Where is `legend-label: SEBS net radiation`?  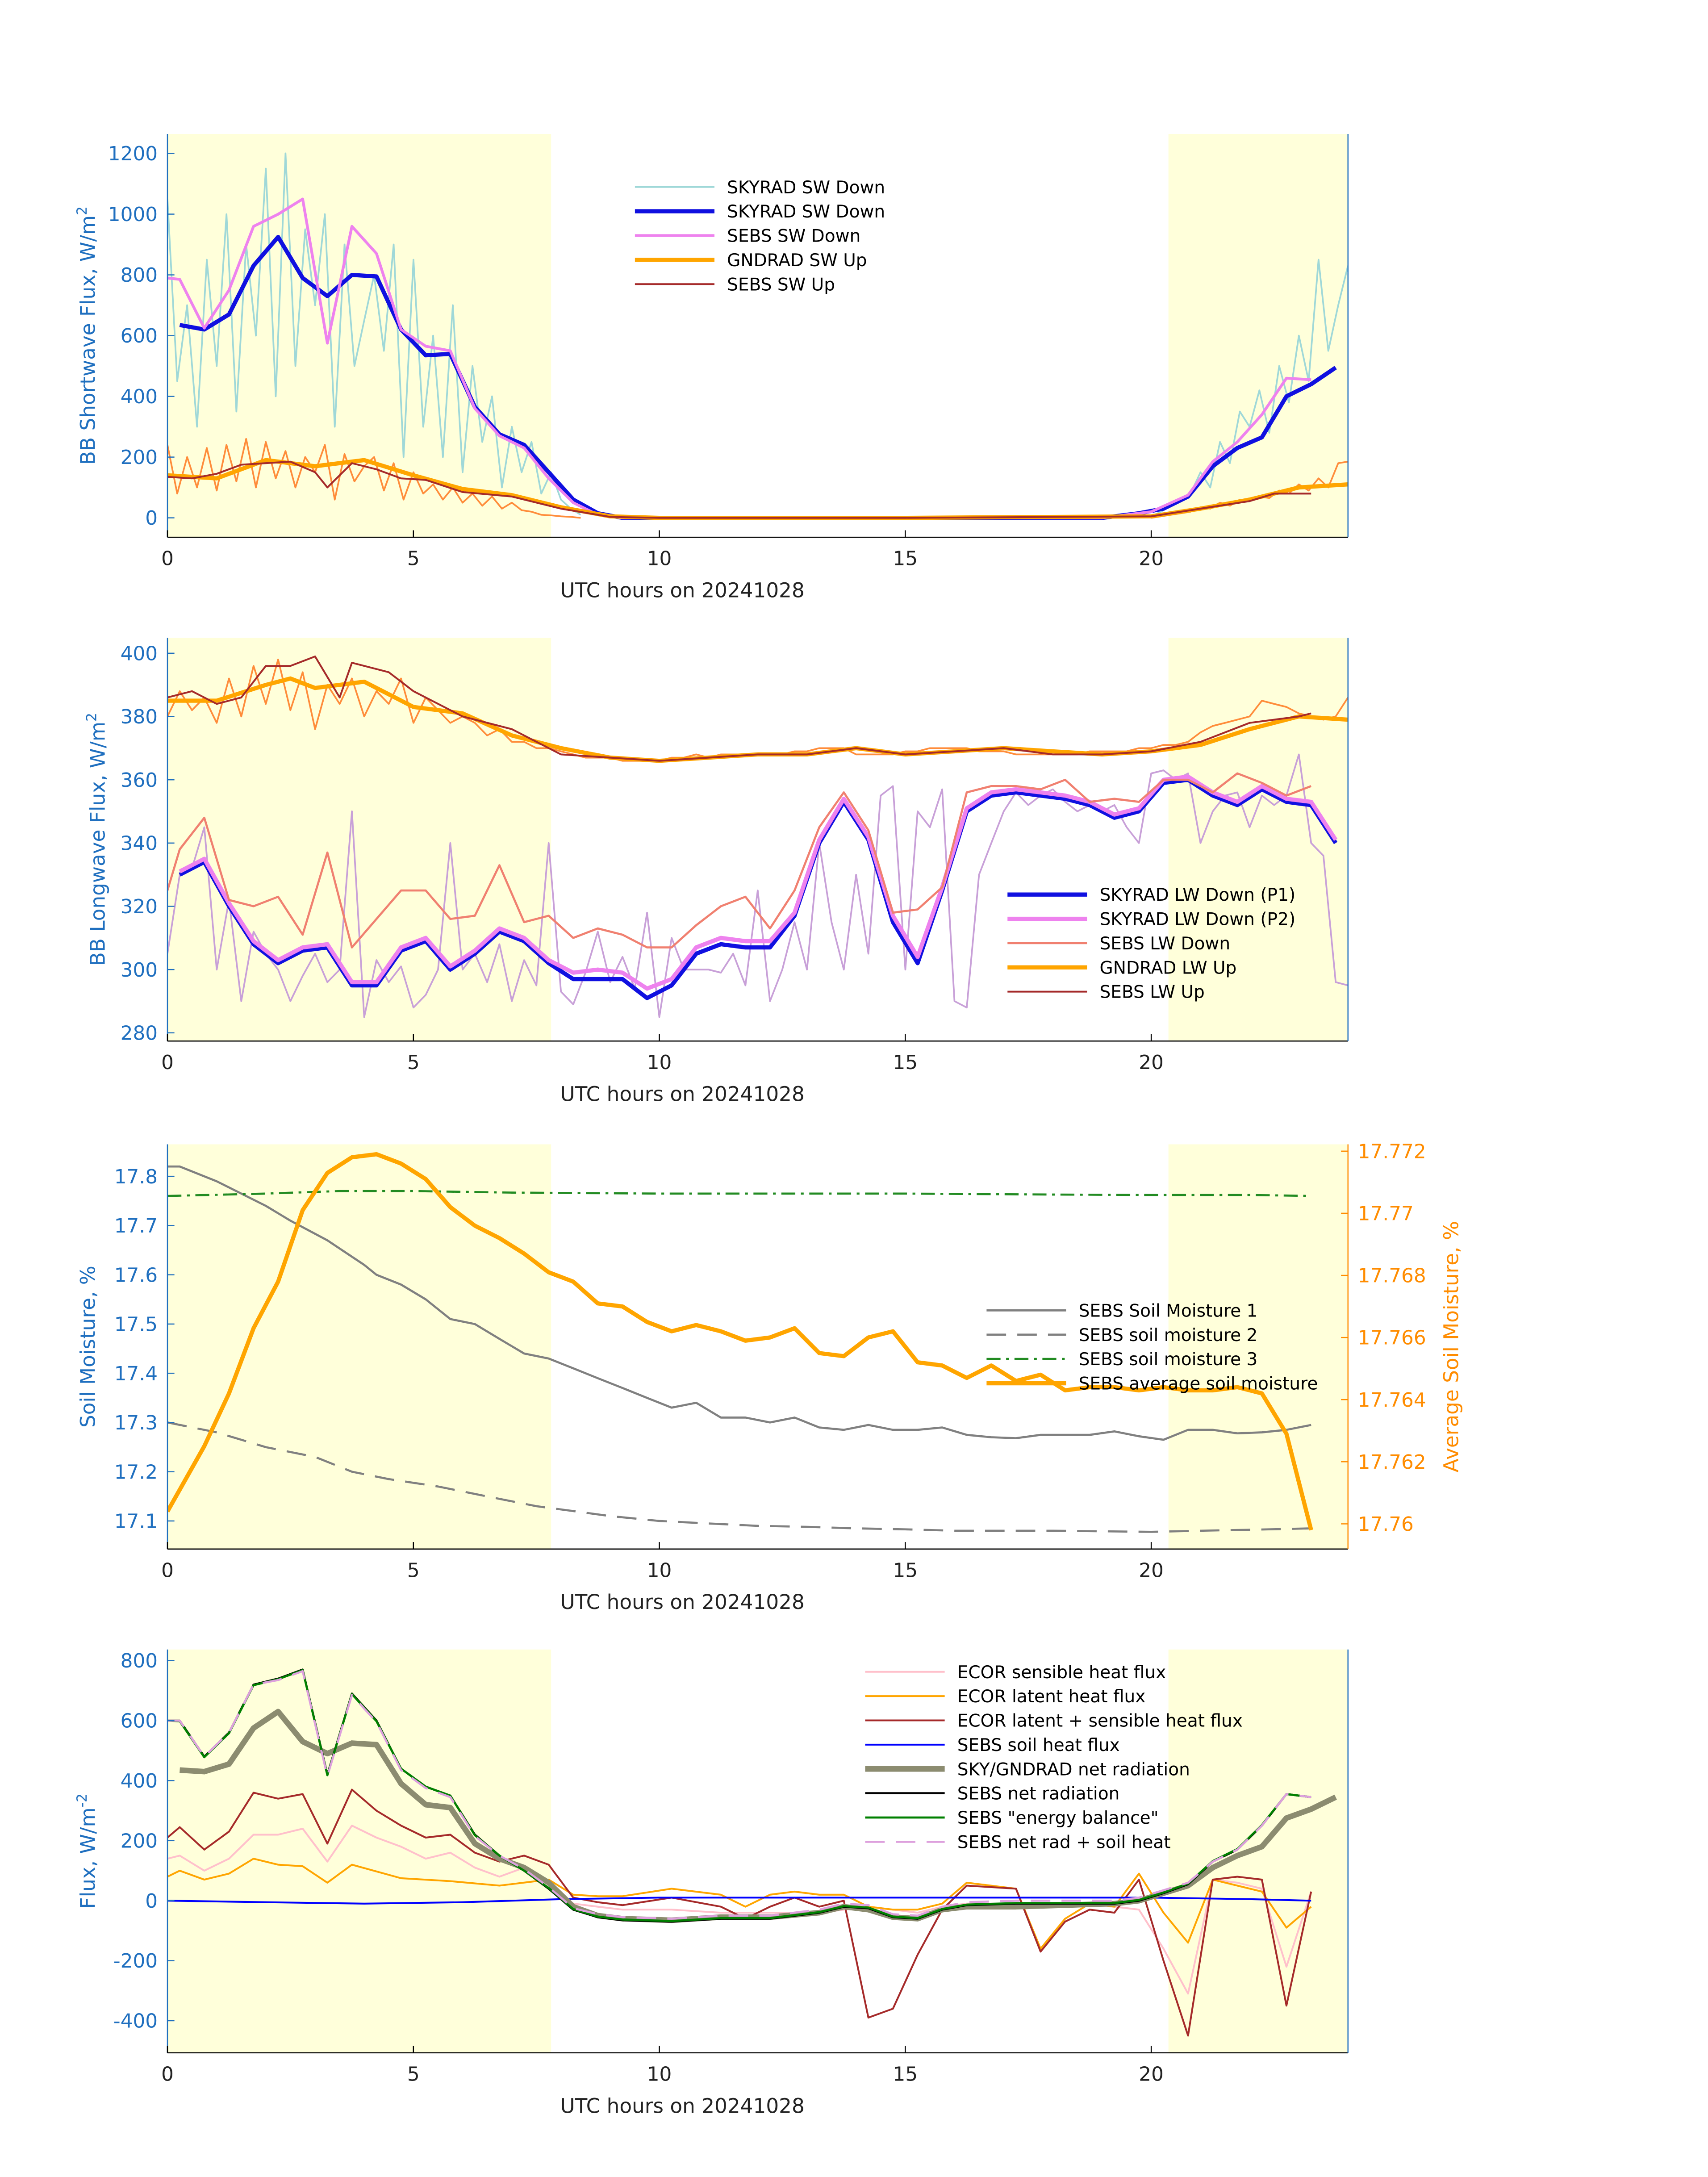
legend-label: SEBS net radiation is located at coordinates (1038, 1794).